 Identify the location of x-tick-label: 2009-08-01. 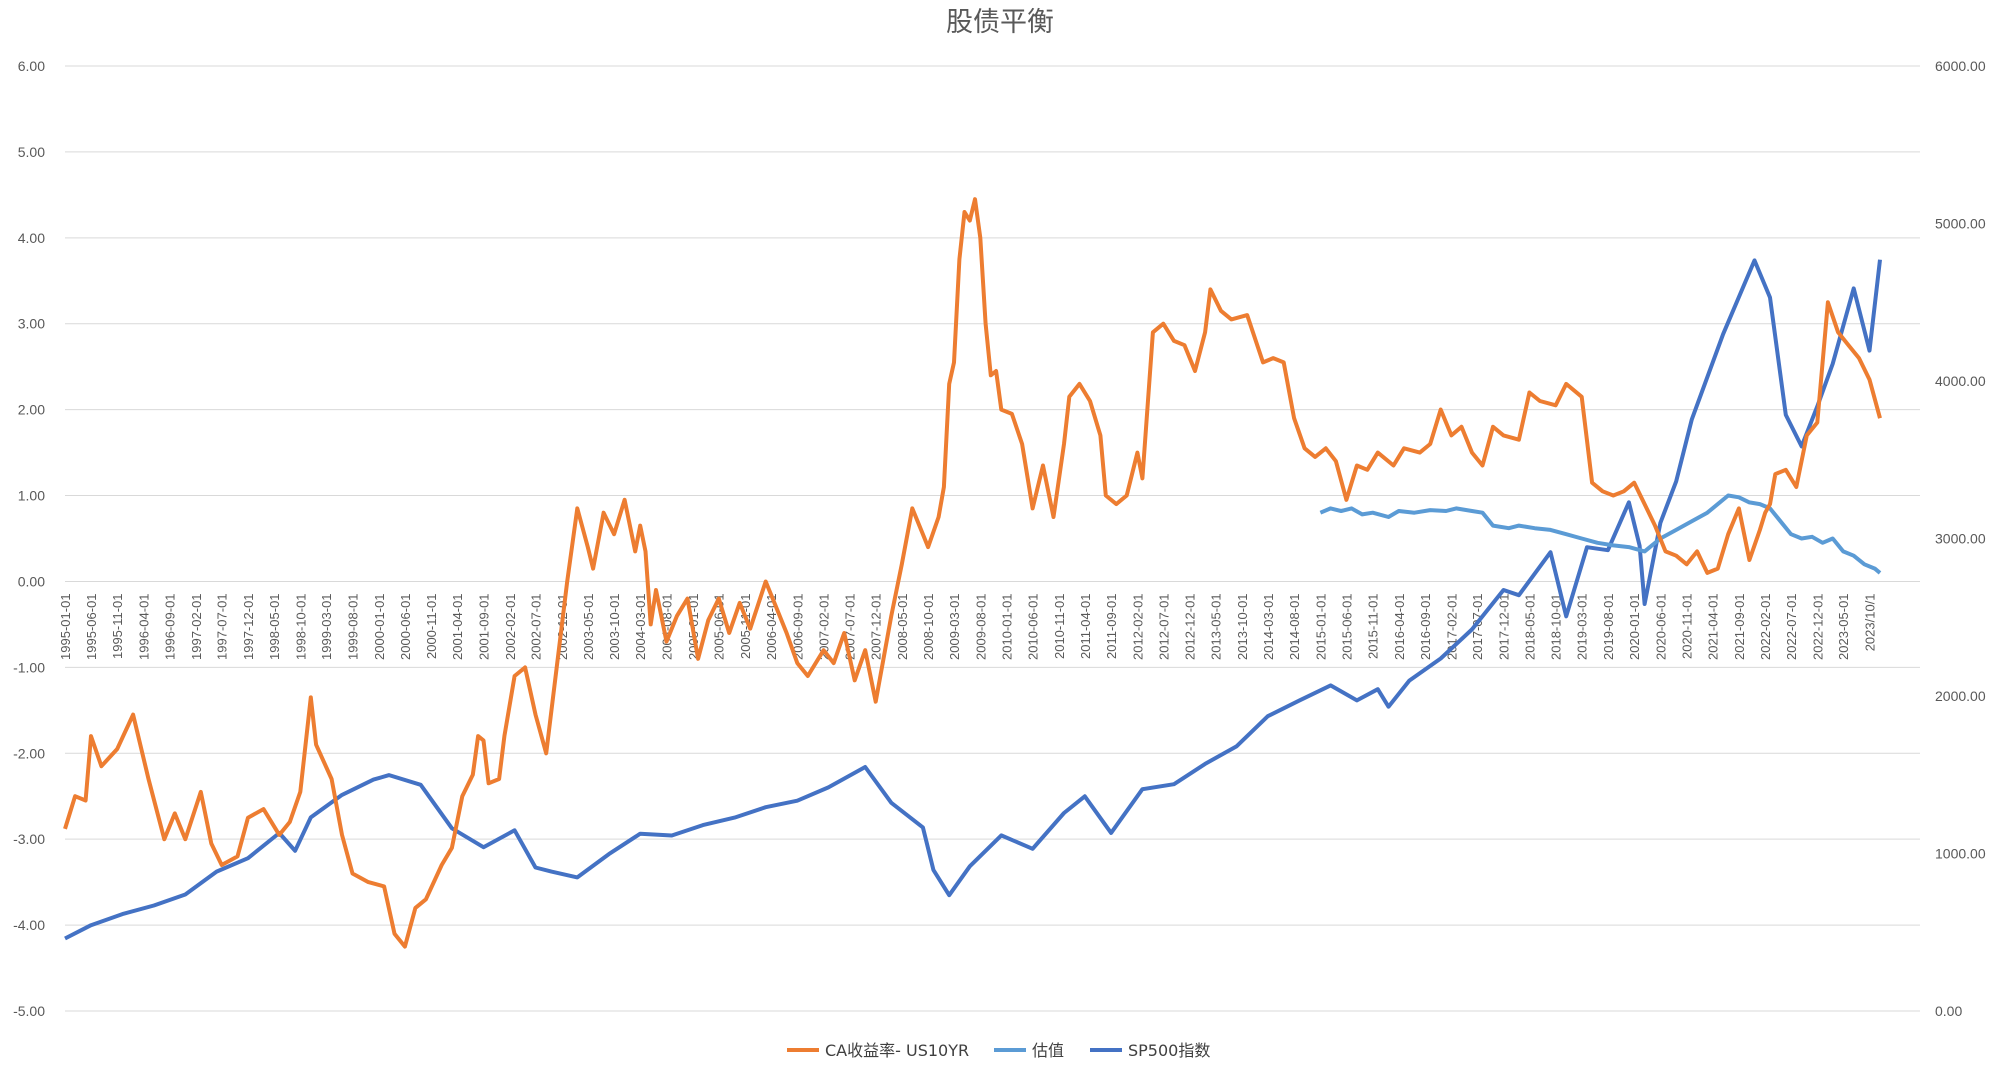
(980, 626).